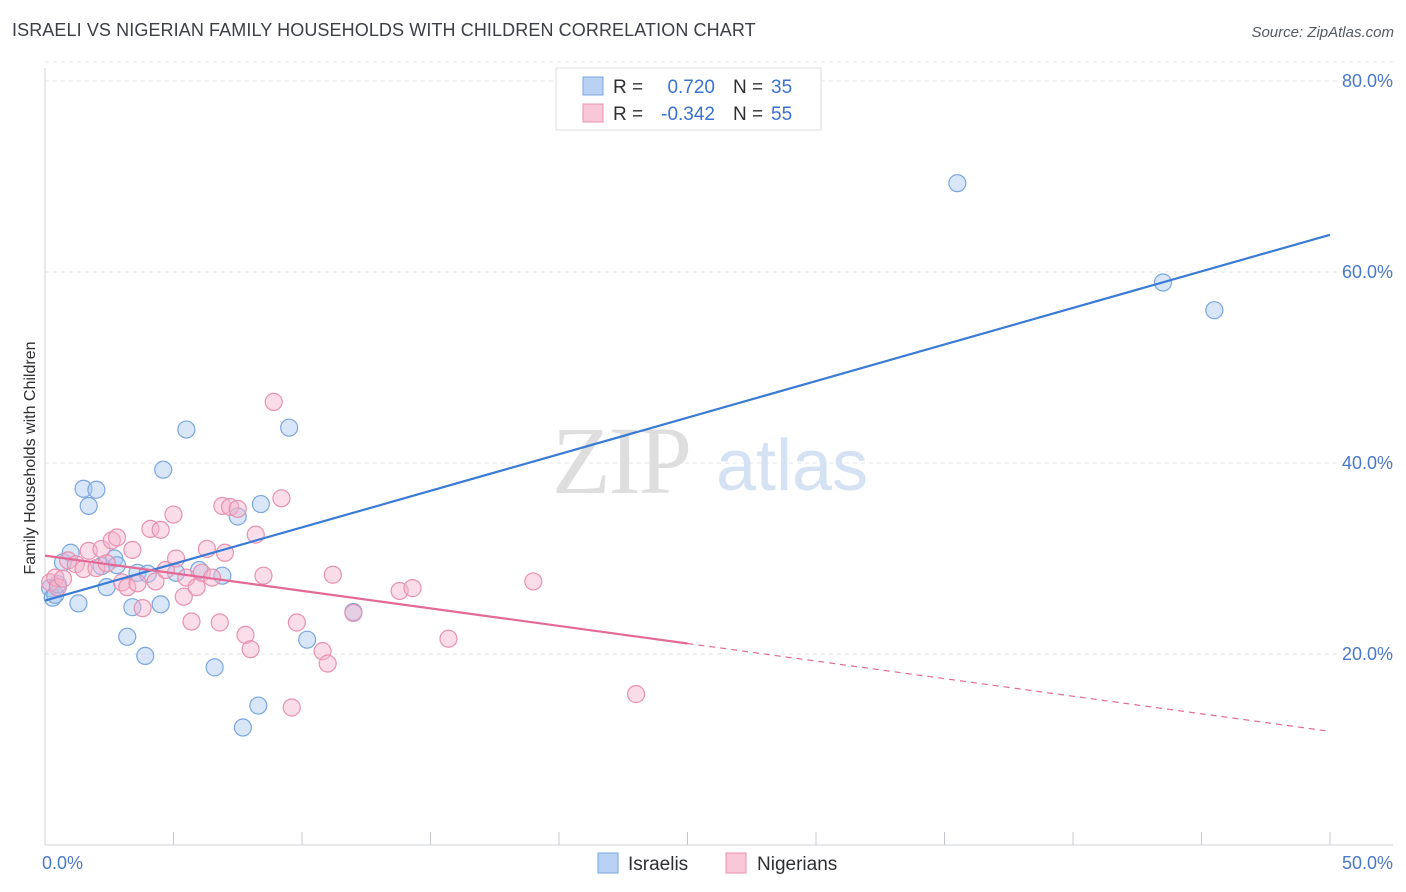  What do you see at coordinates (1367, 367) in the screenshot?
I see `y-tick-labels: 20.0% 40.0% 60.0% 80.0%` at bounding box center [1367, 367].